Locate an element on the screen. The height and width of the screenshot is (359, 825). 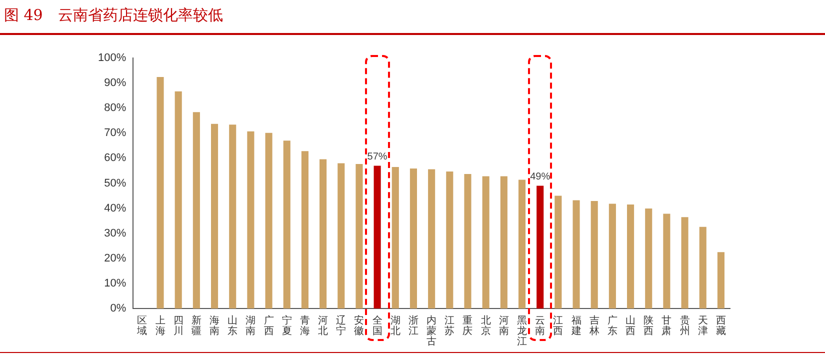
x-tick-label: 四川 is located at coordinates (178, 326).